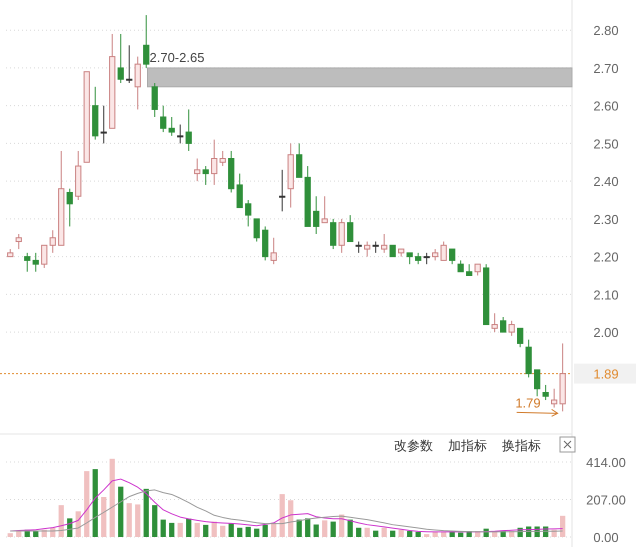 Image resolution: width=640 pixels, height=547 pixels. I want to click on y-tick-label: 2.20, so click(606, 257).